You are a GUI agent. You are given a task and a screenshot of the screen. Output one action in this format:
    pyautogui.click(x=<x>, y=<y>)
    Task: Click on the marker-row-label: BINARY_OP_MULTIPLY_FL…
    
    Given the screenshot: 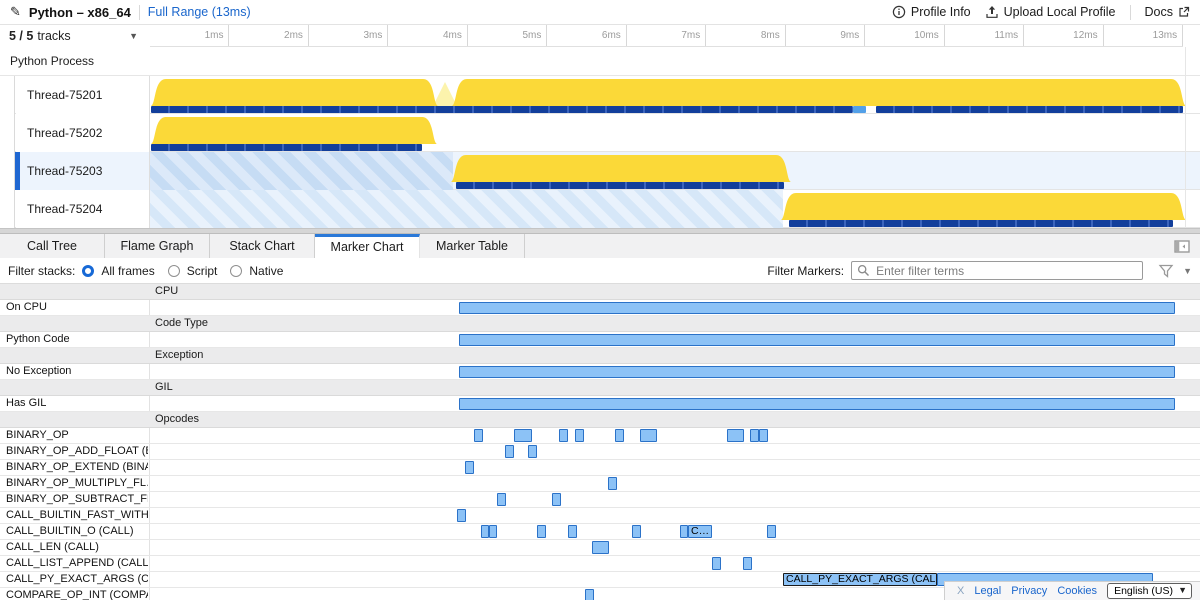 What is the action you would take?
    pyautogui.click(x=77, y=483)
    